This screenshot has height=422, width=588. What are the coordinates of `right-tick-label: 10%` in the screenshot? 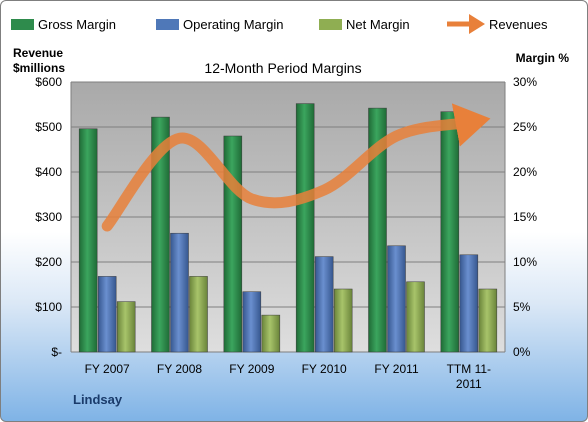 It's located at (525, 262).